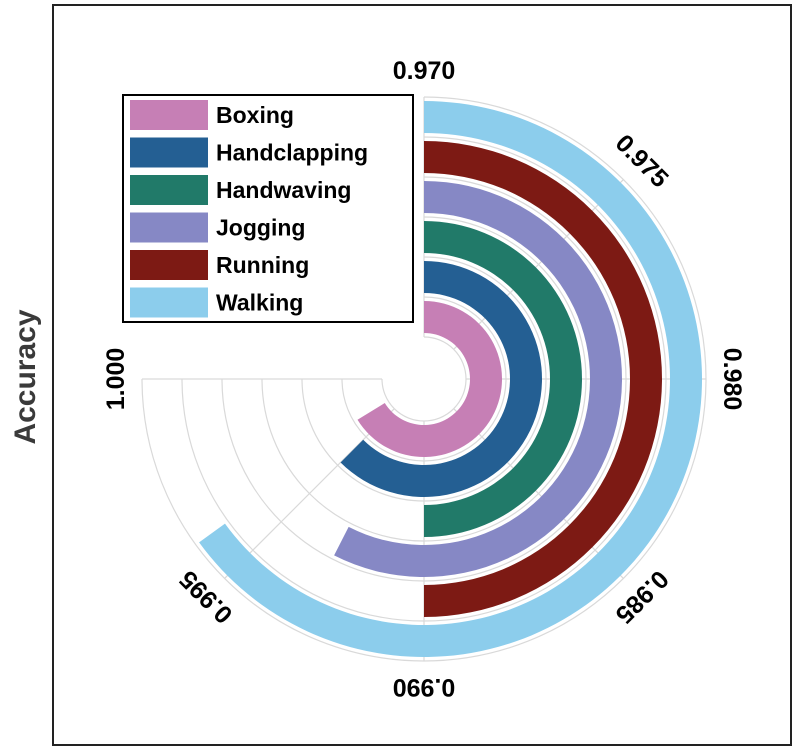  I want to click on tick-label: 1.000, so click(116, 379).